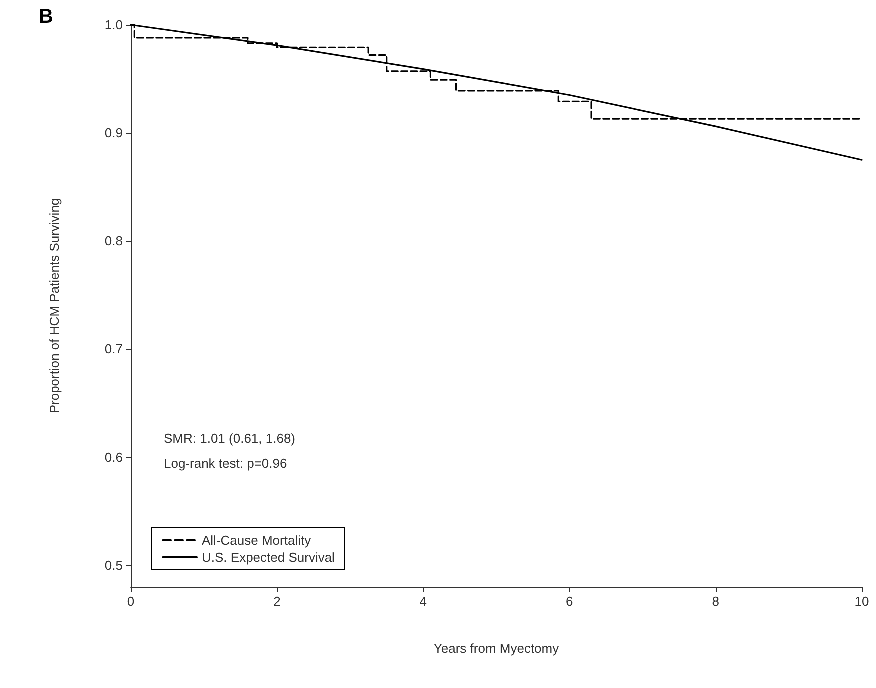 This screenshot has width=876, height=688. What do you see at coordinates (54, 306) in the screenshot?
I see `y-axis-title: Proportion of HCM Patients Surviving` at bounding box center [54, 306].